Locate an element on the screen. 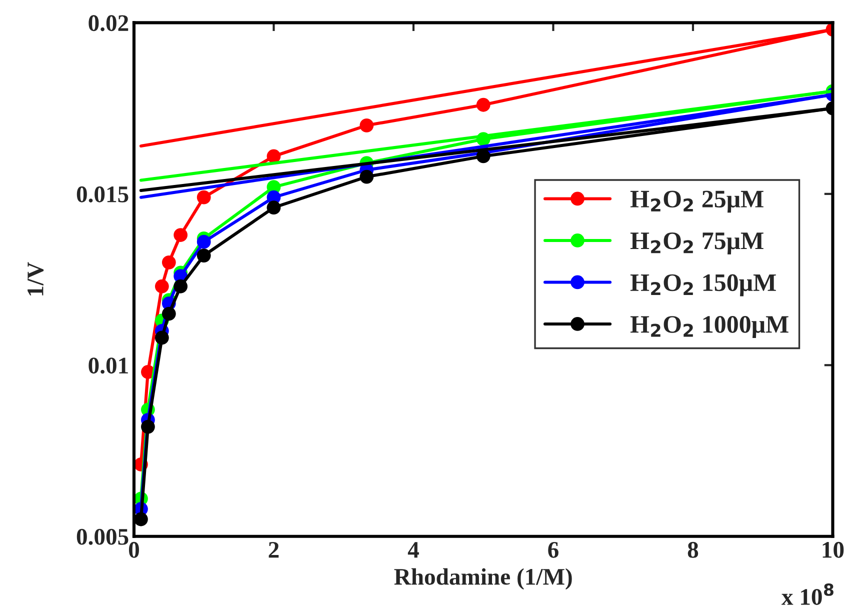 The height and width of the screenshot is (613, 848). y-axis-title: 1/V is located at coordinates (36, 279).